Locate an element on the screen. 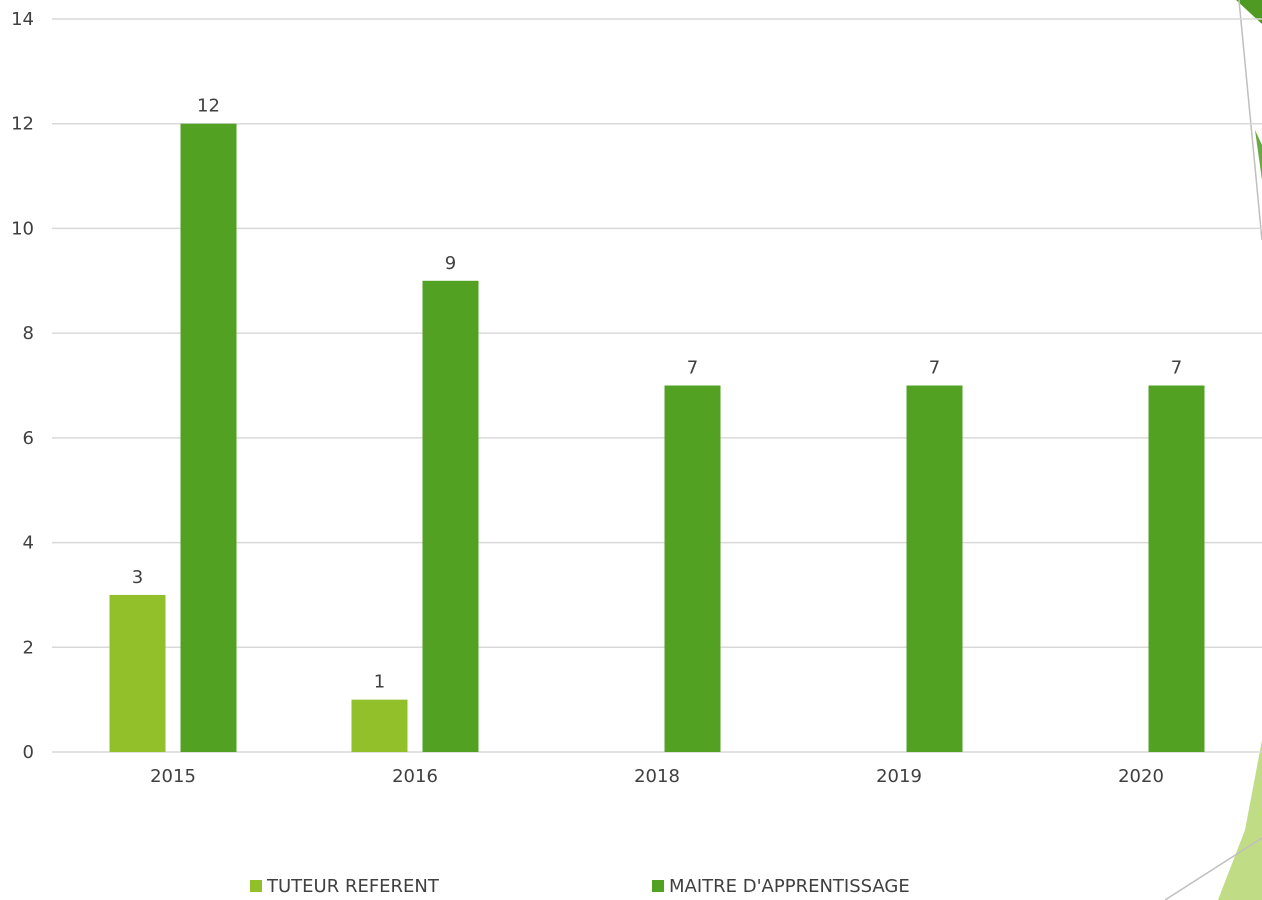 This screenshot has width=1262, height=900. x-axis-tick-labels: 2015 2016 2018 2019 2020 is located at coordinates (657, 776).